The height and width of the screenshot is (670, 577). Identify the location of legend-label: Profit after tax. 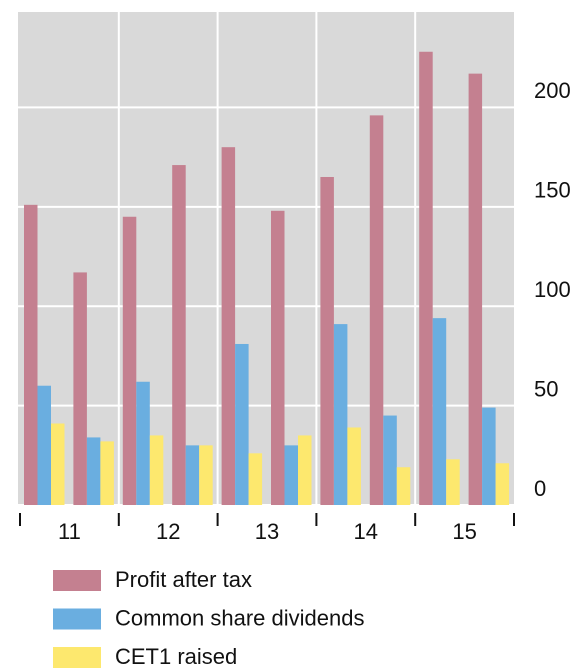
(183, 579).